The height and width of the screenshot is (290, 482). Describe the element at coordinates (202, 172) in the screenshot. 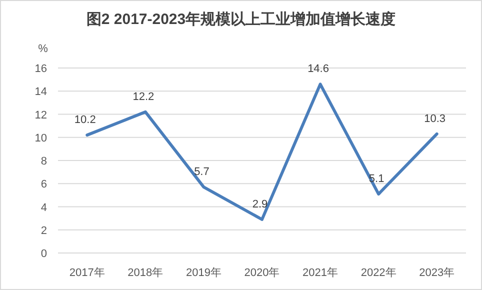

I see `data-label: 5.7` at that location.